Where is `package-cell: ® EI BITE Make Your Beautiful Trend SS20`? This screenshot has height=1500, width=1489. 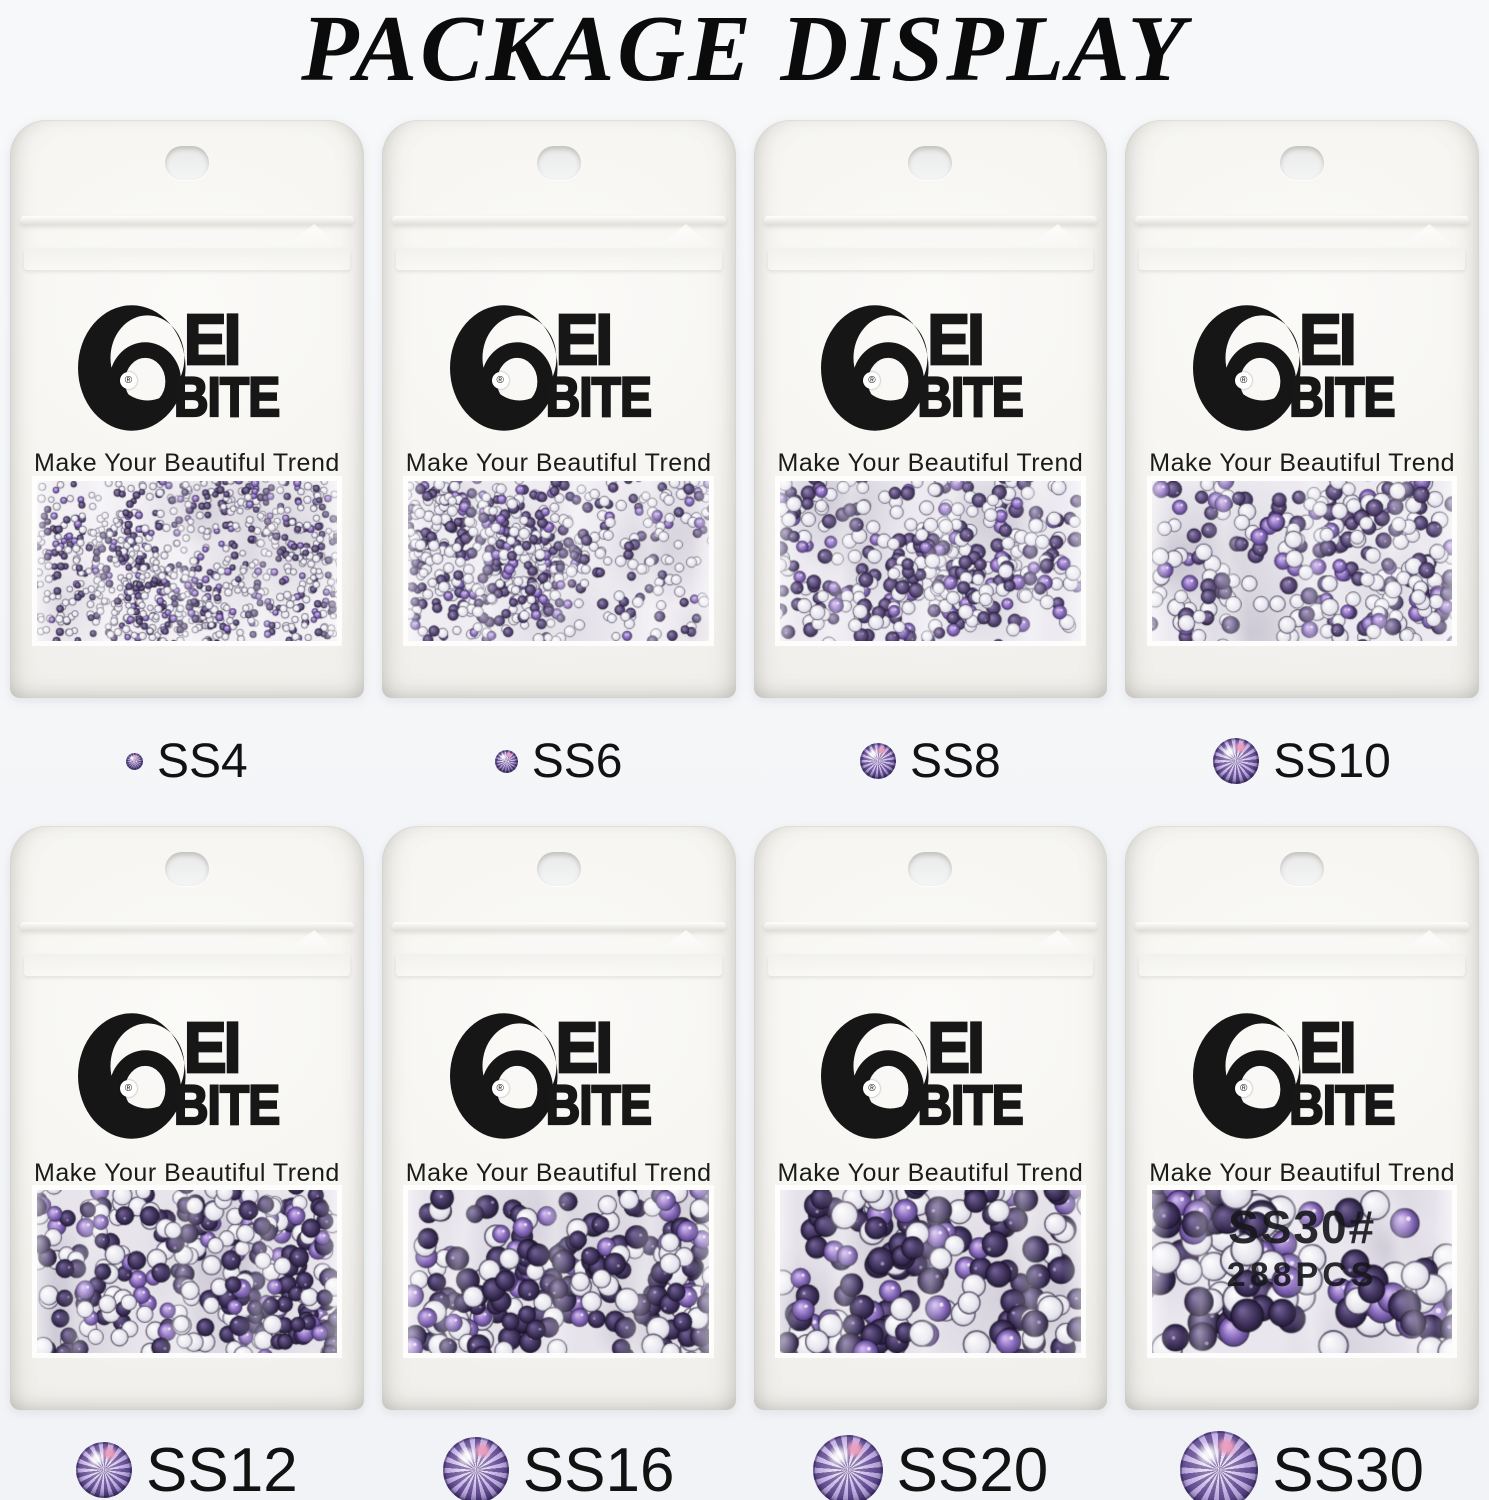 package-cell: ® EI BITE Make Your Beautiful Trend SS20 is located at coordinates (930, 1163).